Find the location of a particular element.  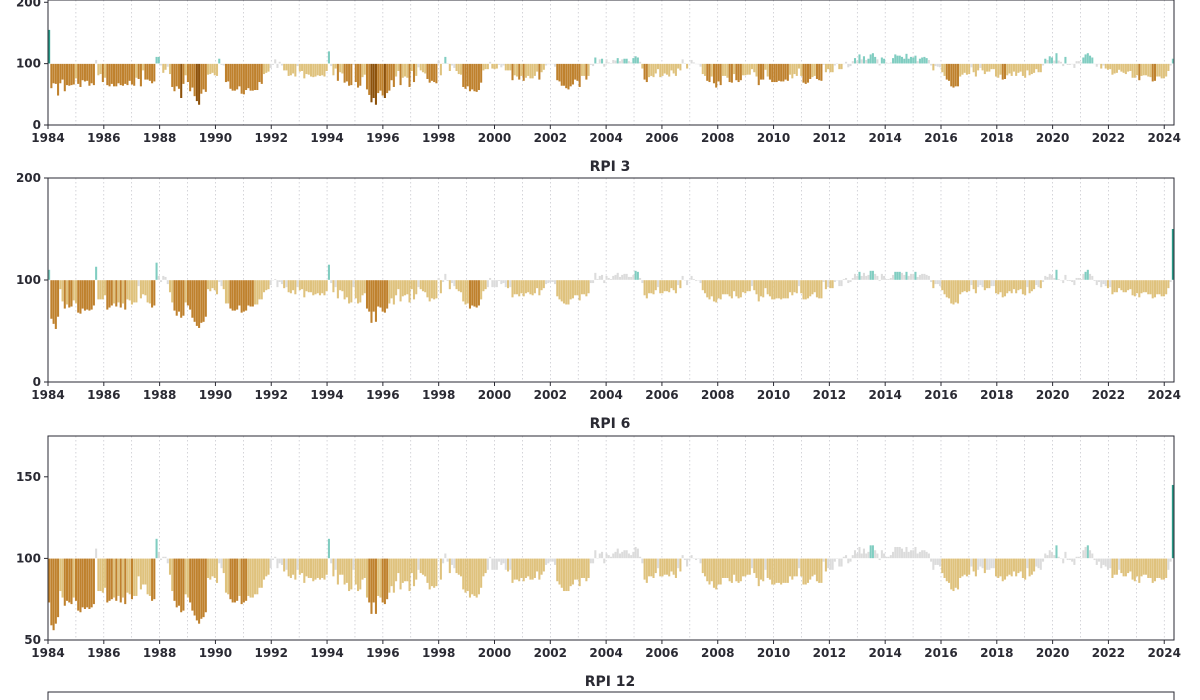

y-tick-label: 50 is located at coordinates (32, 640).